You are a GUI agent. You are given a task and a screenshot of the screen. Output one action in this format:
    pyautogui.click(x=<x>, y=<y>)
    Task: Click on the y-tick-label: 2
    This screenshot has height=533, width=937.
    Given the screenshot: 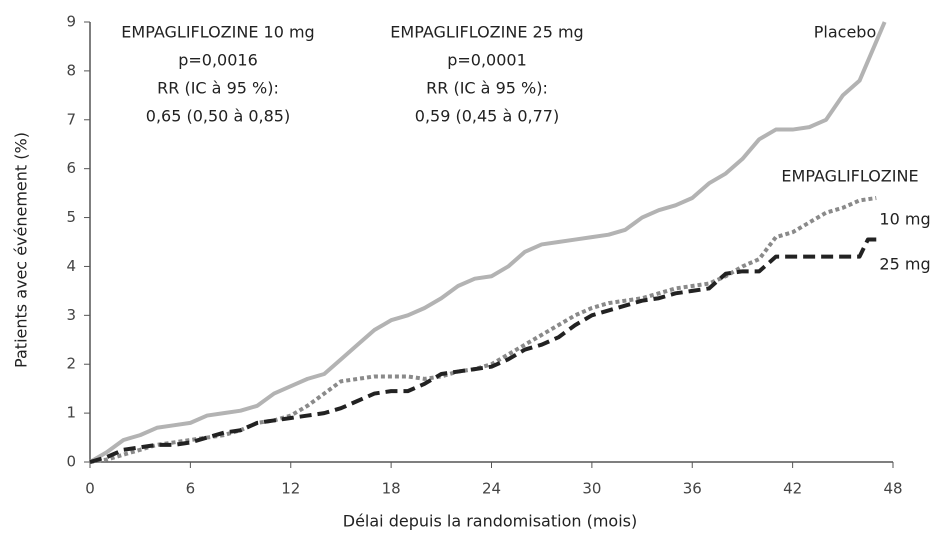 What is the action you would take?
    pyautogui.click(x=71, y=364)
    